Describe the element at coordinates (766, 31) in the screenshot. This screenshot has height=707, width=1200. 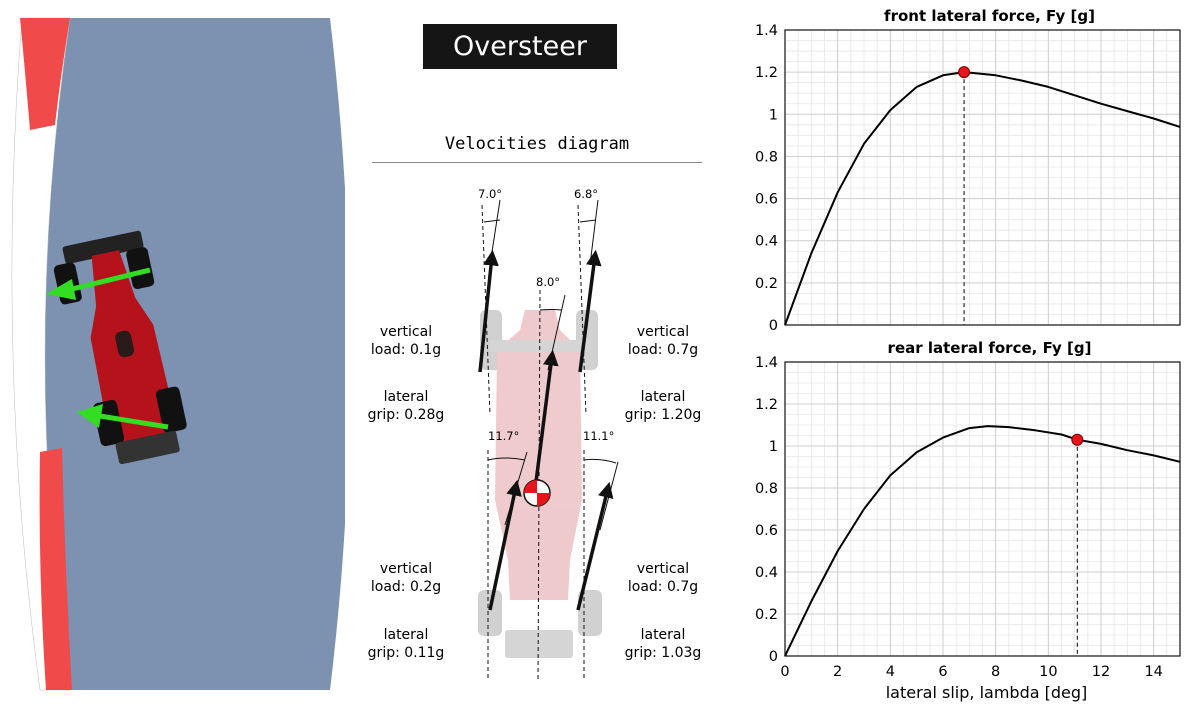
I see `front-chart-y-tick-label: 1.4` at that location.